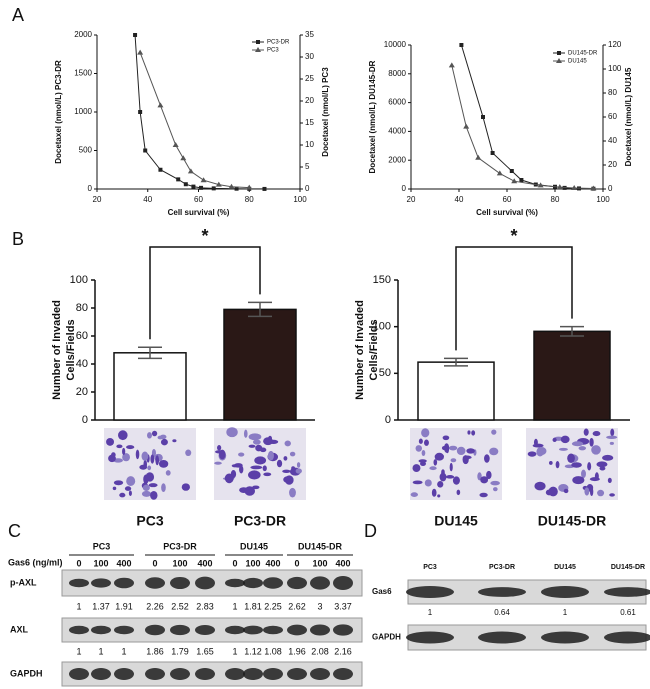 This screenshot has width=650, height=689. What do you see at coordinates (100, 563) in the screenshot?
I see `dose-label: 100` at bounding box center [100, 563].